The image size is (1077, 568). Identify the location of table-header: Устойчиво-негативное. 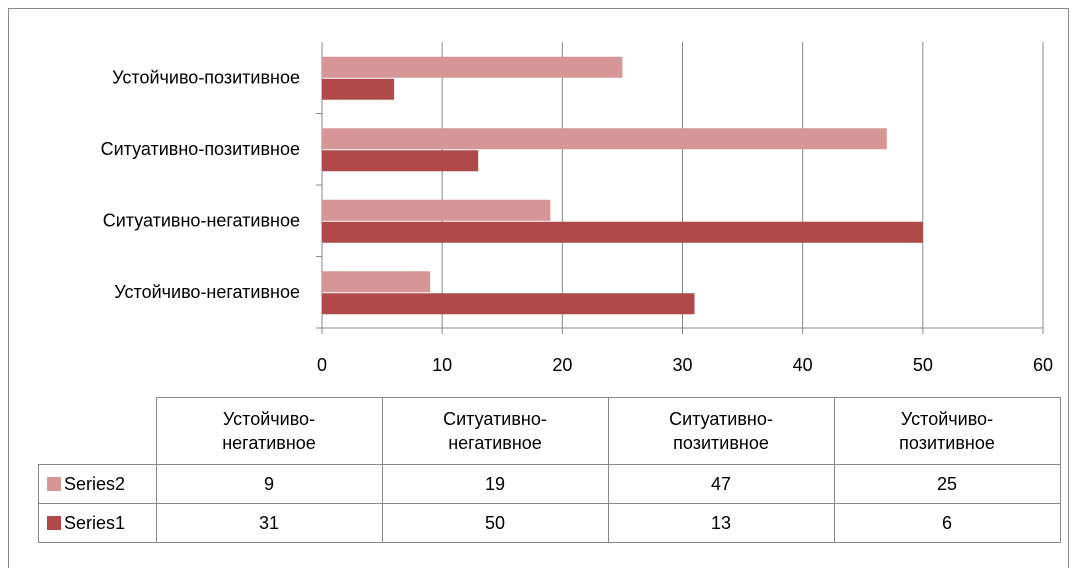
(269, 431).